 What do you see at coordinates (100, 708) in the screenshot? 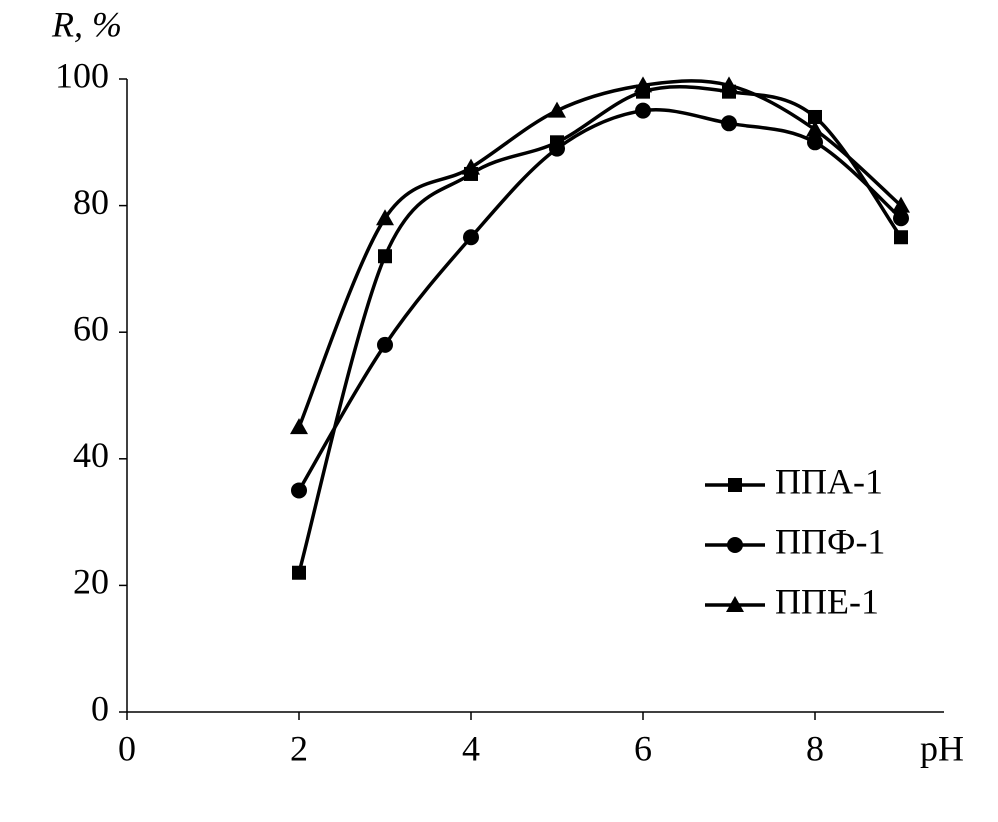
I see `y-tick-label: 0` at bounding box center [100, 708].